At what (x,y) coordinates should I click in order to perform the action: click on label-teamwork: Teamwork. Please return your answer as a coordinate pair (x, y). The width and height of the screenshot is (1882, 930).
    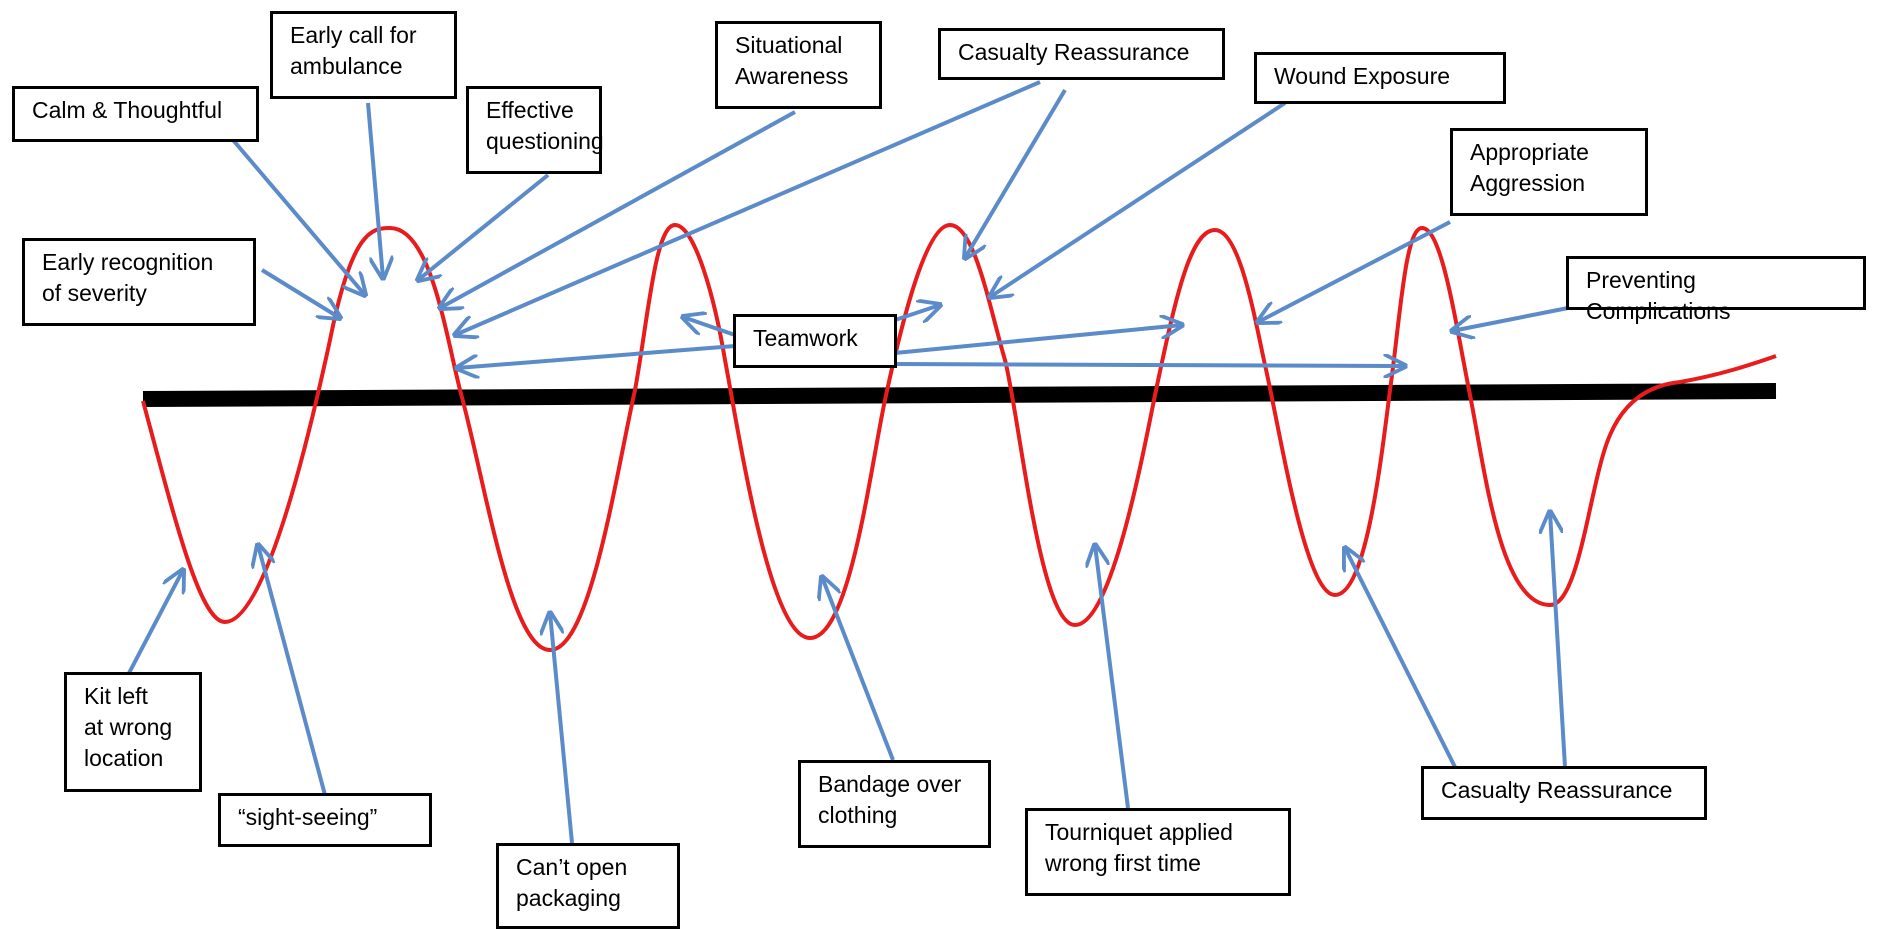
    Looking at the image, I should click on (815, 341).